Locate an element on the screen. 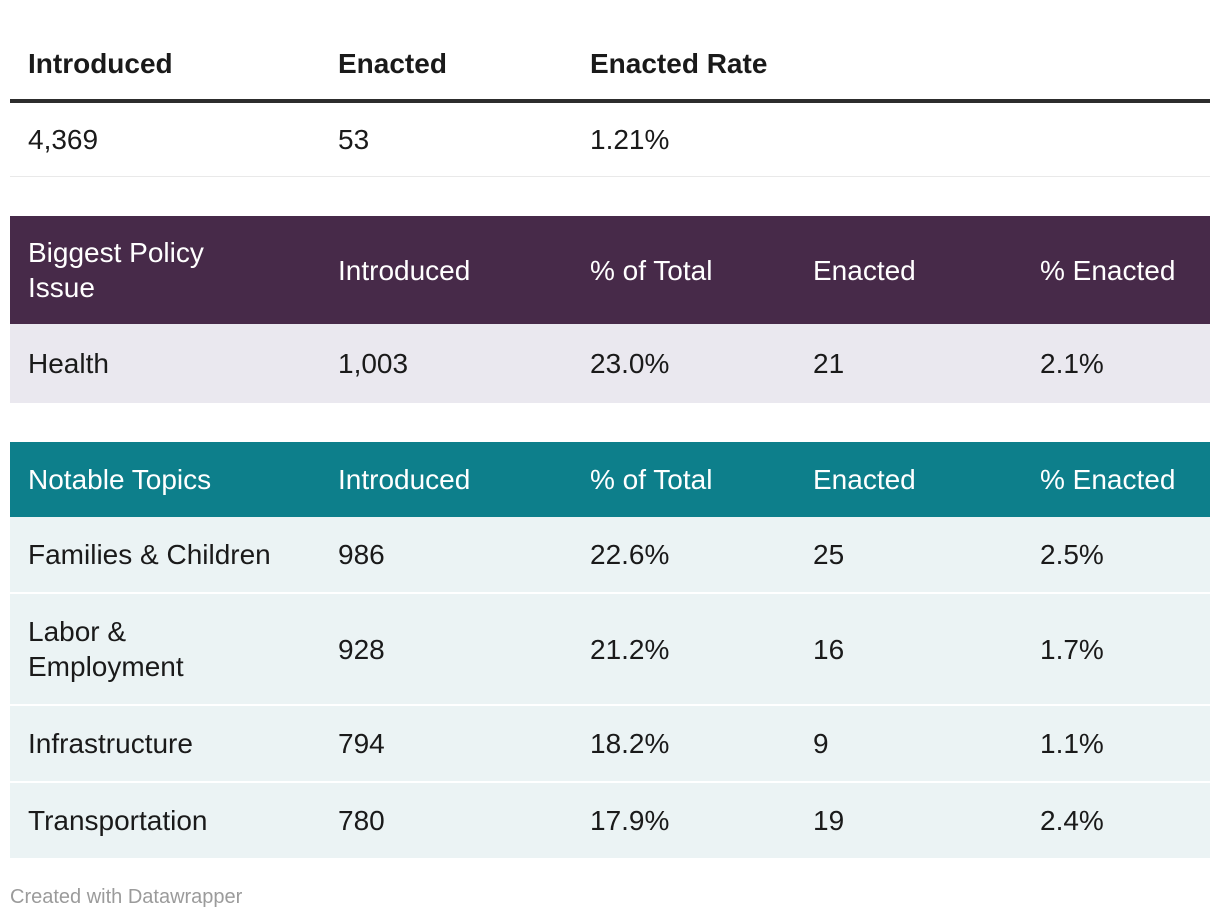  policy-col-introduced: Introduced is located at coordinates (446, 270).